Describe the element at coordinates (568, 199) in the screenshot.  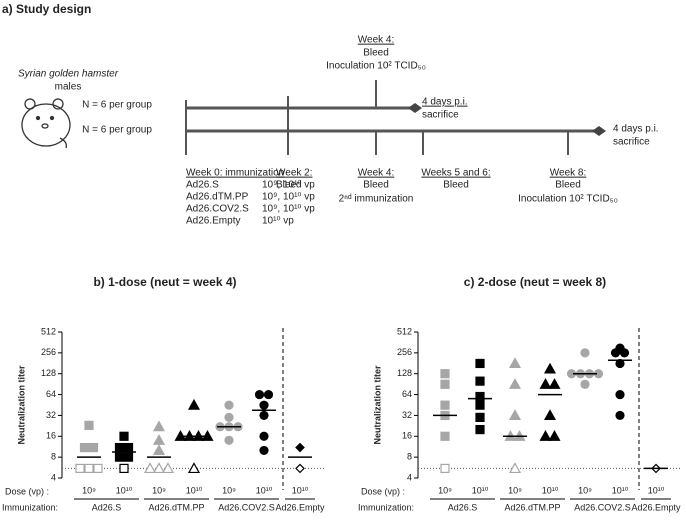
I see `timepoint-line: Inoculation 10² TCID₅₀` at that location.